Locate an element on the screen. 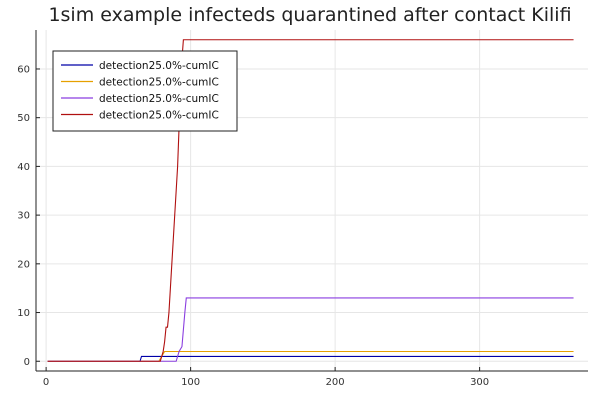 The height and width of the screenshot is (400, 600). legend-label-3: detection25.0%-cumIC is located at coordinates (159, 99).